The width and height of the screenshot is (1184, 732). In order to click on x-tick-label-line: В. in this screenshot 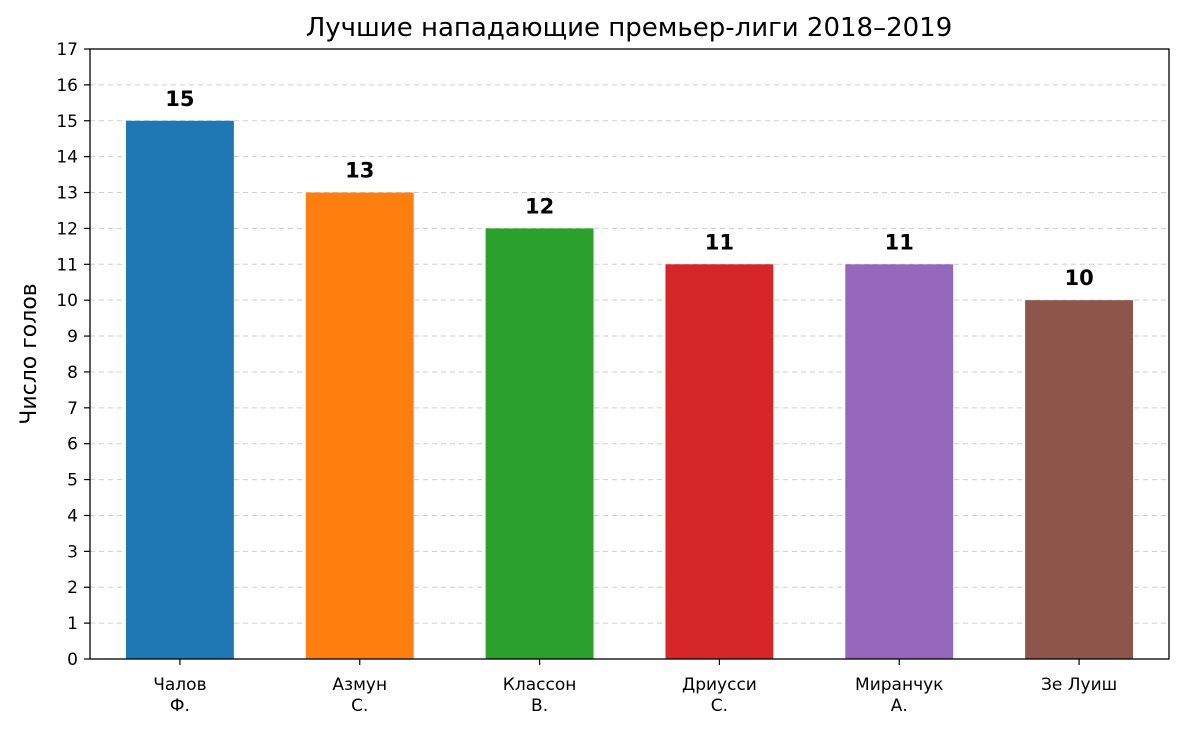, I will do `click(539, 706)`.